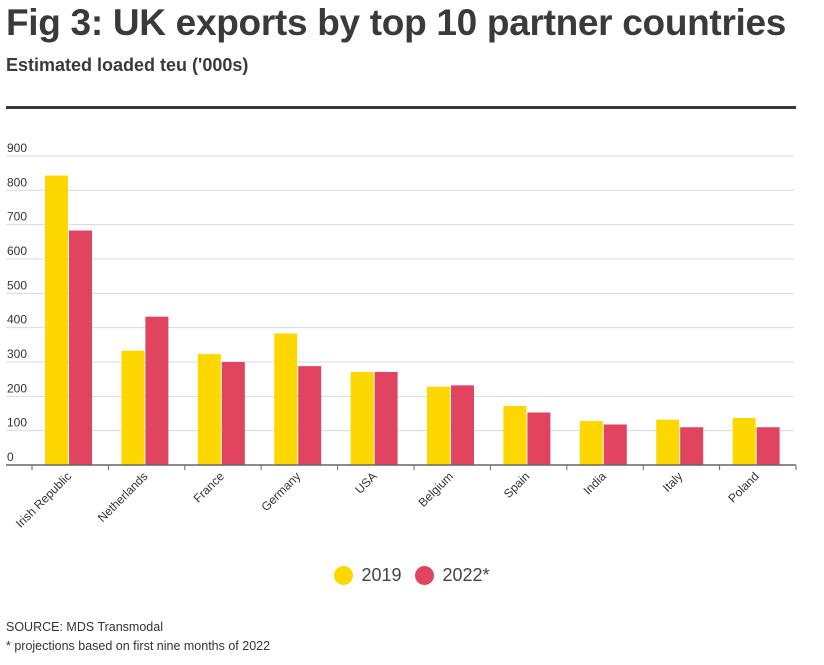  Describe the element at coordinates (362, 418) in the screenshot. I see `bar-usa-2019` at that location.